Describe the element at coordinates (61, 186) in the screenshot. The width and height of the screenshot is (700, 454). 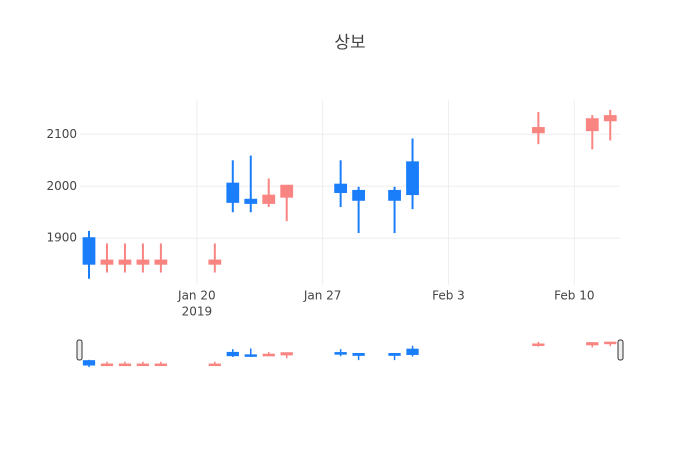
I see `y-tick-label: 2000` at that location.